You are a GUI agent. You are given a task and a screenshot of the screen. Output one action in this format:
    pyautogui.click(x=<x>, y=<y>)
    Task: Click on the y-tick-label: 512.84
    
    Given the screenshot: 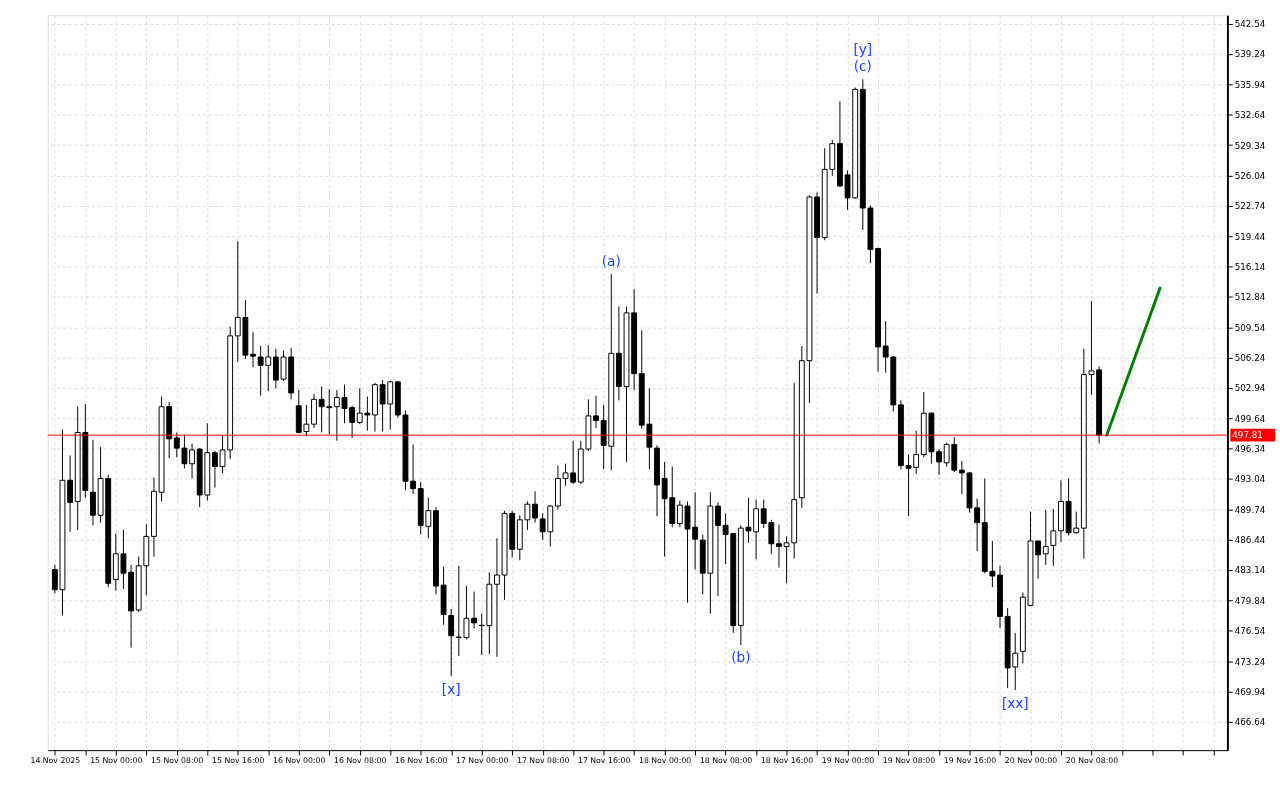 What is the action you would take?
    pyautogui.click(x=1250, y=297)
    